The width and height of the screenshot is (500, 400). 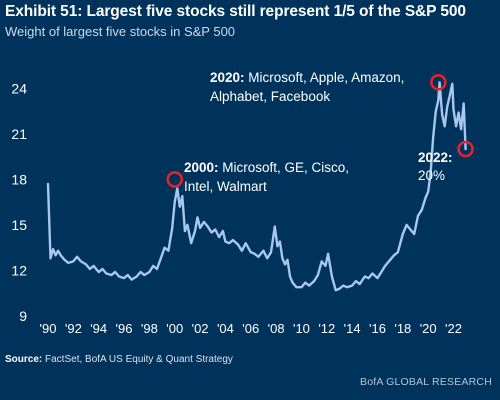 I want to click on annotation-label: Intel, Walmart, so click(x=225, y=186).